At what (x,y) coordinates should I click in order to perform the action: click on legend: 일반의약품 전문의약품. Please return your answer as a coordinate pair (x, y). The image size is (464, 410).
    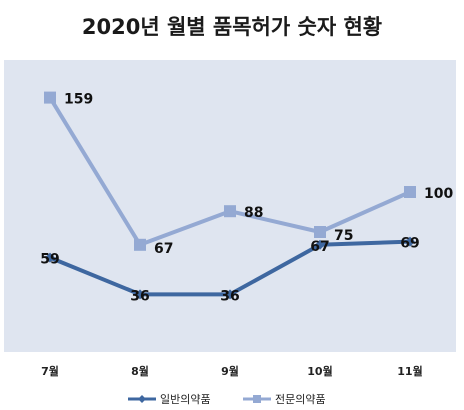
    Looking at the image, I should click on (227, 399).